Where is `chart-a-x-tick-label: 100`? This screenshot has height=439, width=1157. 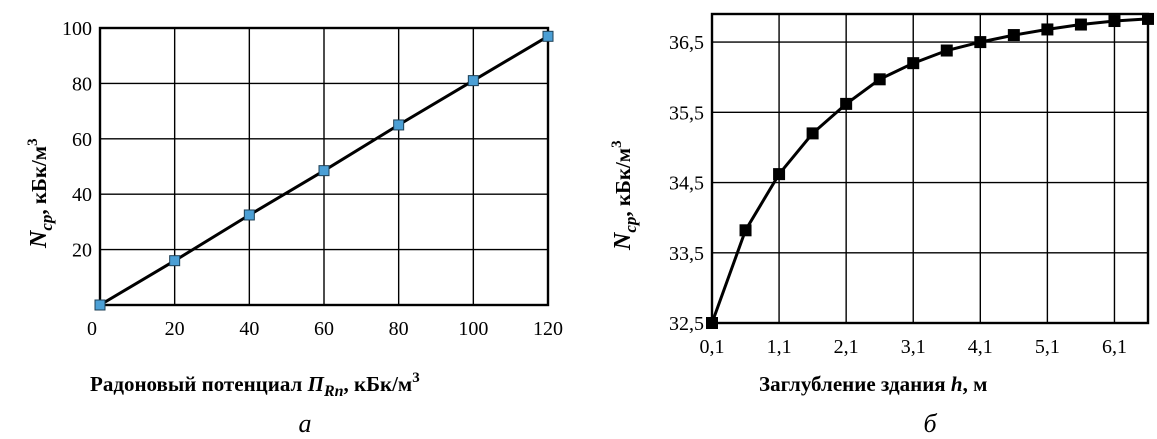
chart-a-x-tick-label: 100 is located at coordinates (473, 329).